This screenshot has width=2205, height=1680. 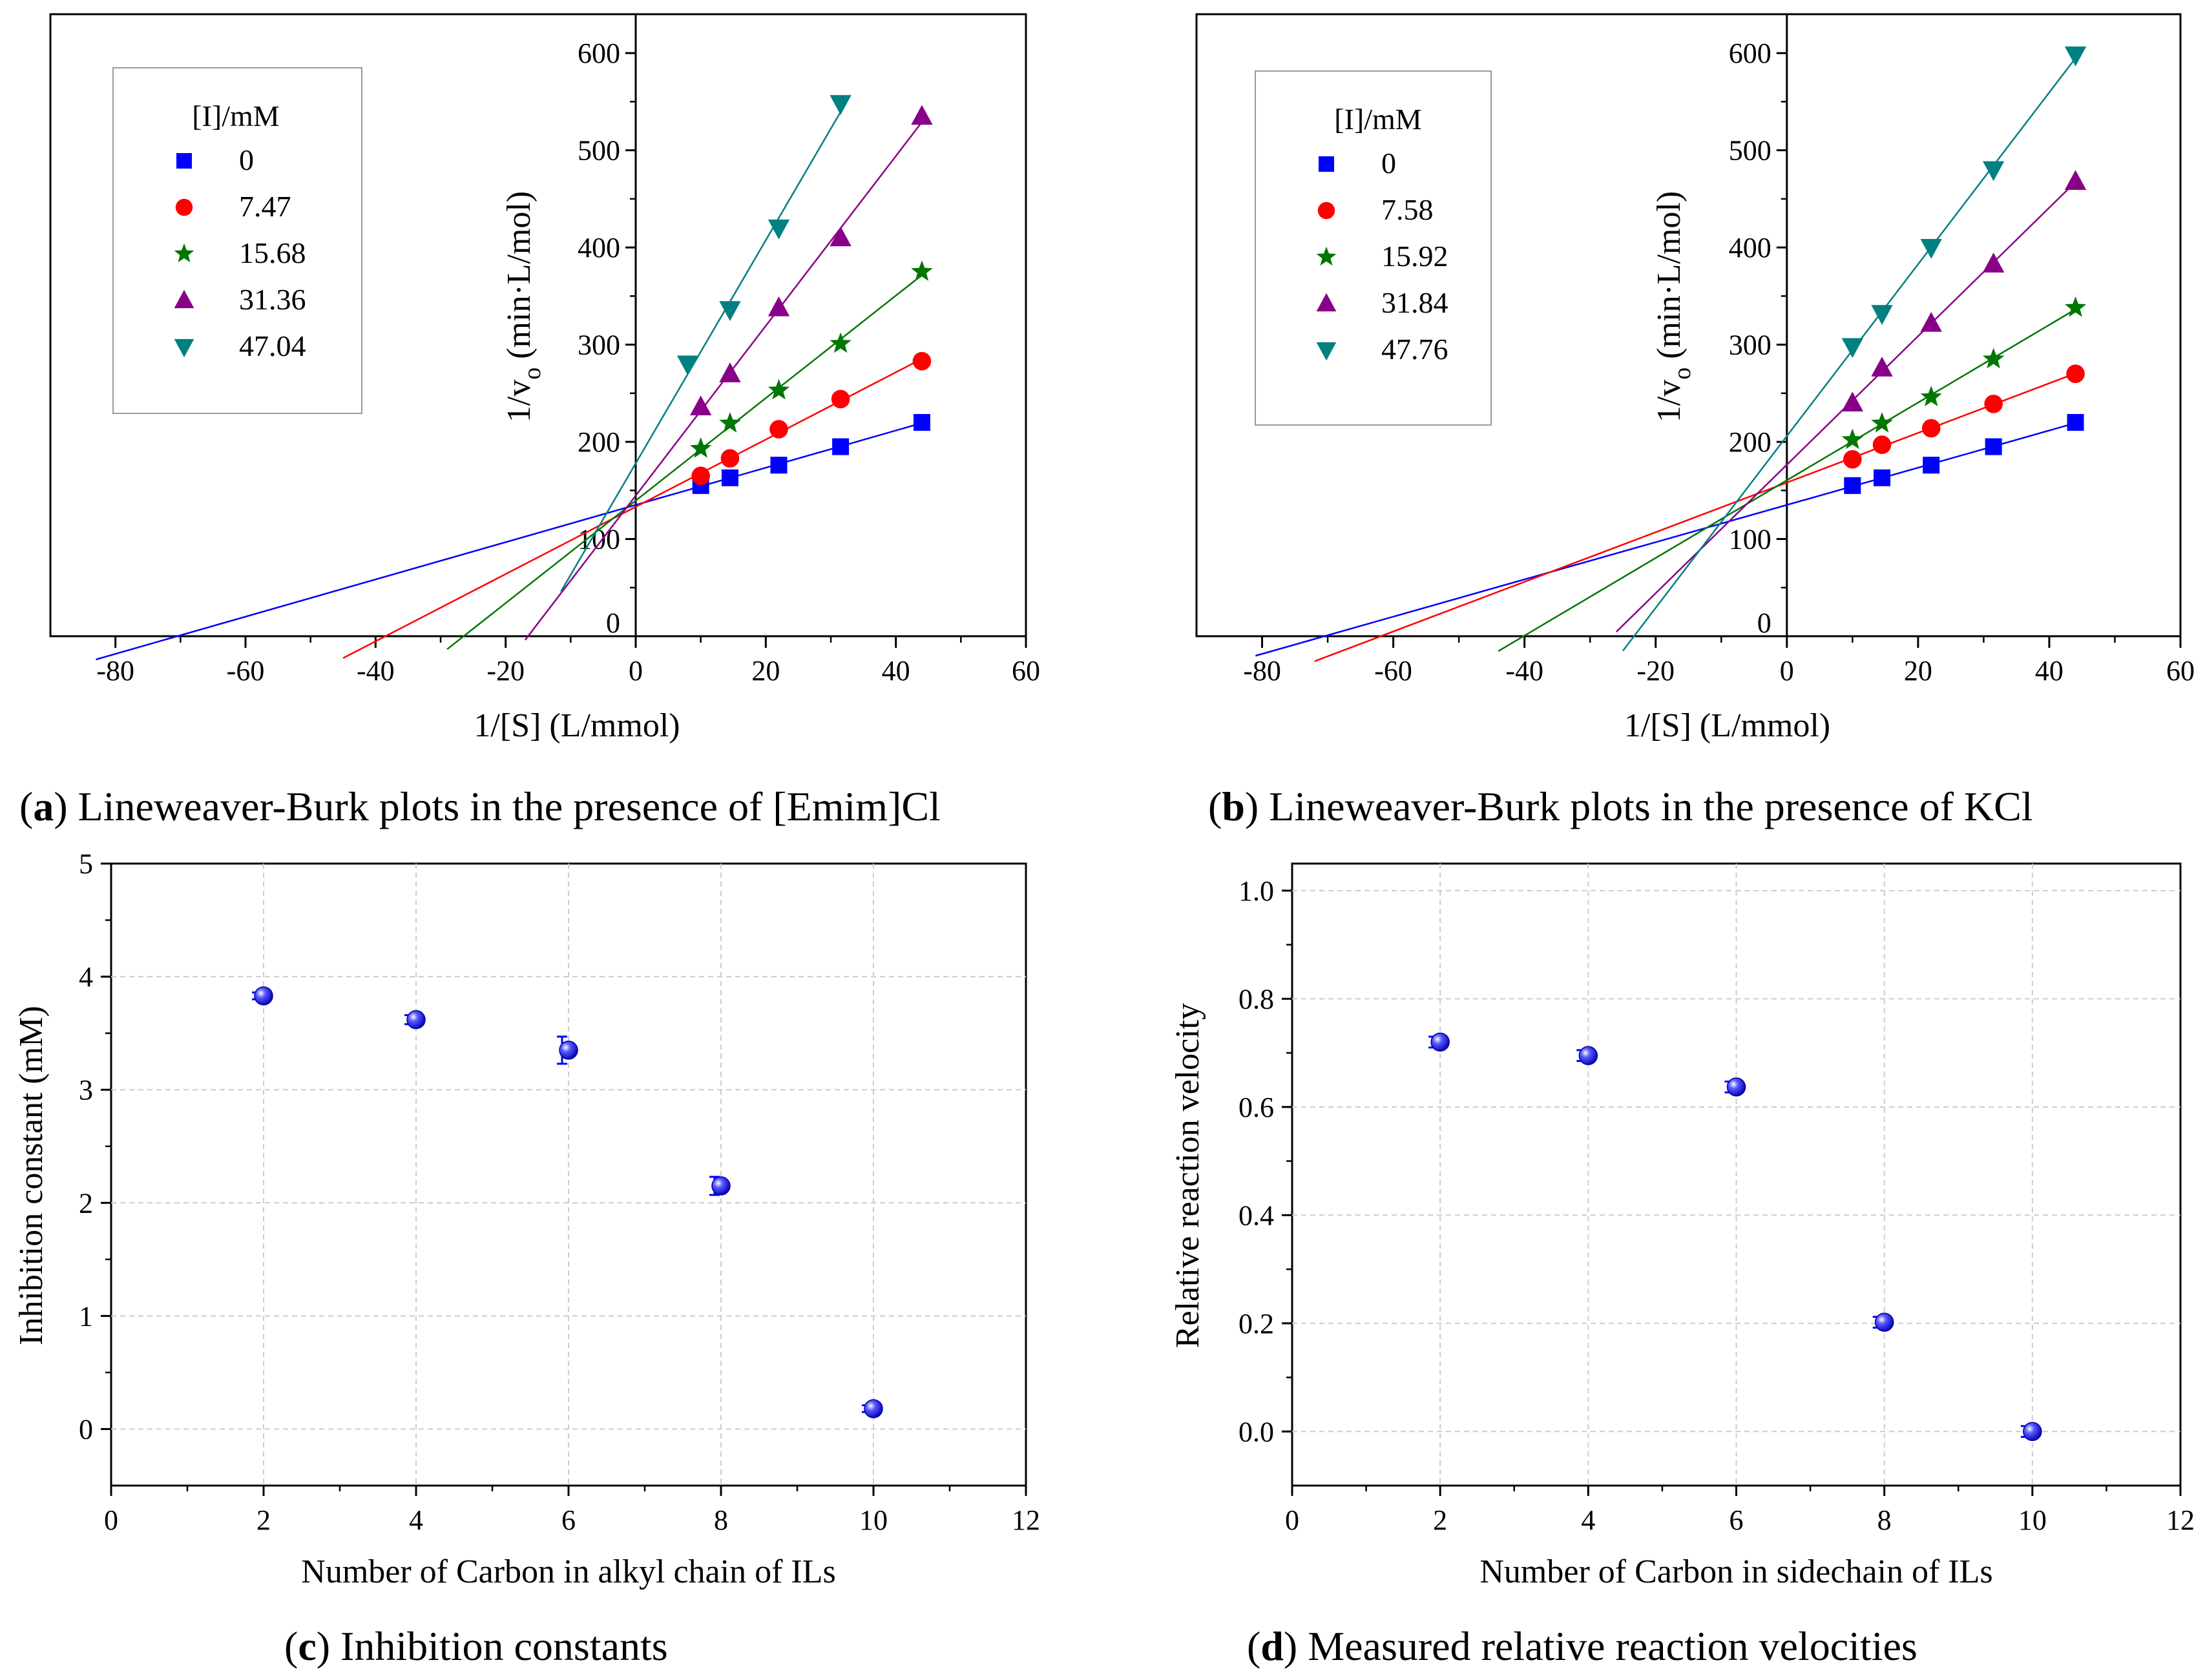 I want to click on legend-label: 15.92, so click(x=1414, y=256).